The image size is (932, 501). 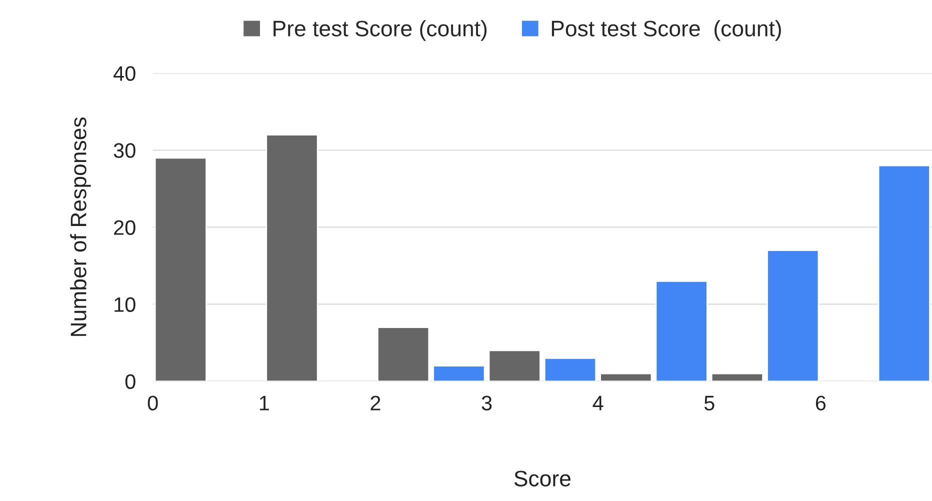 What do you see at coordinates (130, 382) in the screenshot?
I see `y-tick-label: 0` at bounding box center [130, 382].